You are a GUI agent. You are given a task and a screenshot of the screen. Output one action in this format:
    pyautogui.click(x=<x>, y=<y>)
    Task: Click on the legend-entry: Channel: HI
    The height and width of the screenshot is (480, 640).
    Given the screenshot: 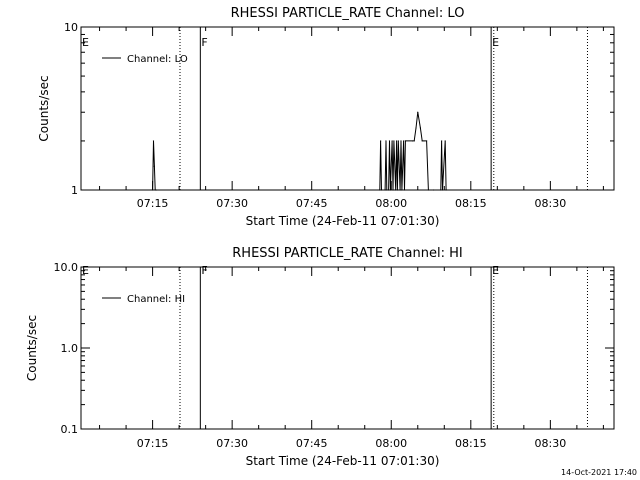 What is the action you would take?
    pyautogui.click(x=156, y=299)
    